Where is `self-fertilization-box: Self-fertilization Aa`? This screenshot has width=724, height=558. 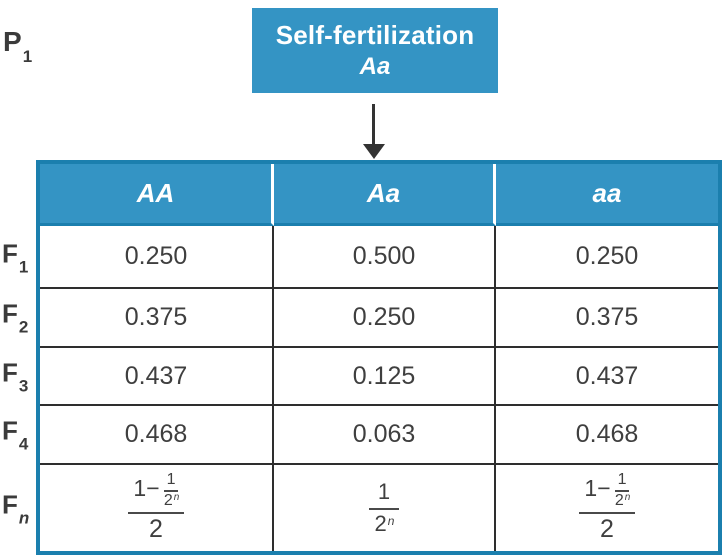 self-fertilization-box: Self-fertilization Aa is located at coordinates (375, 50).